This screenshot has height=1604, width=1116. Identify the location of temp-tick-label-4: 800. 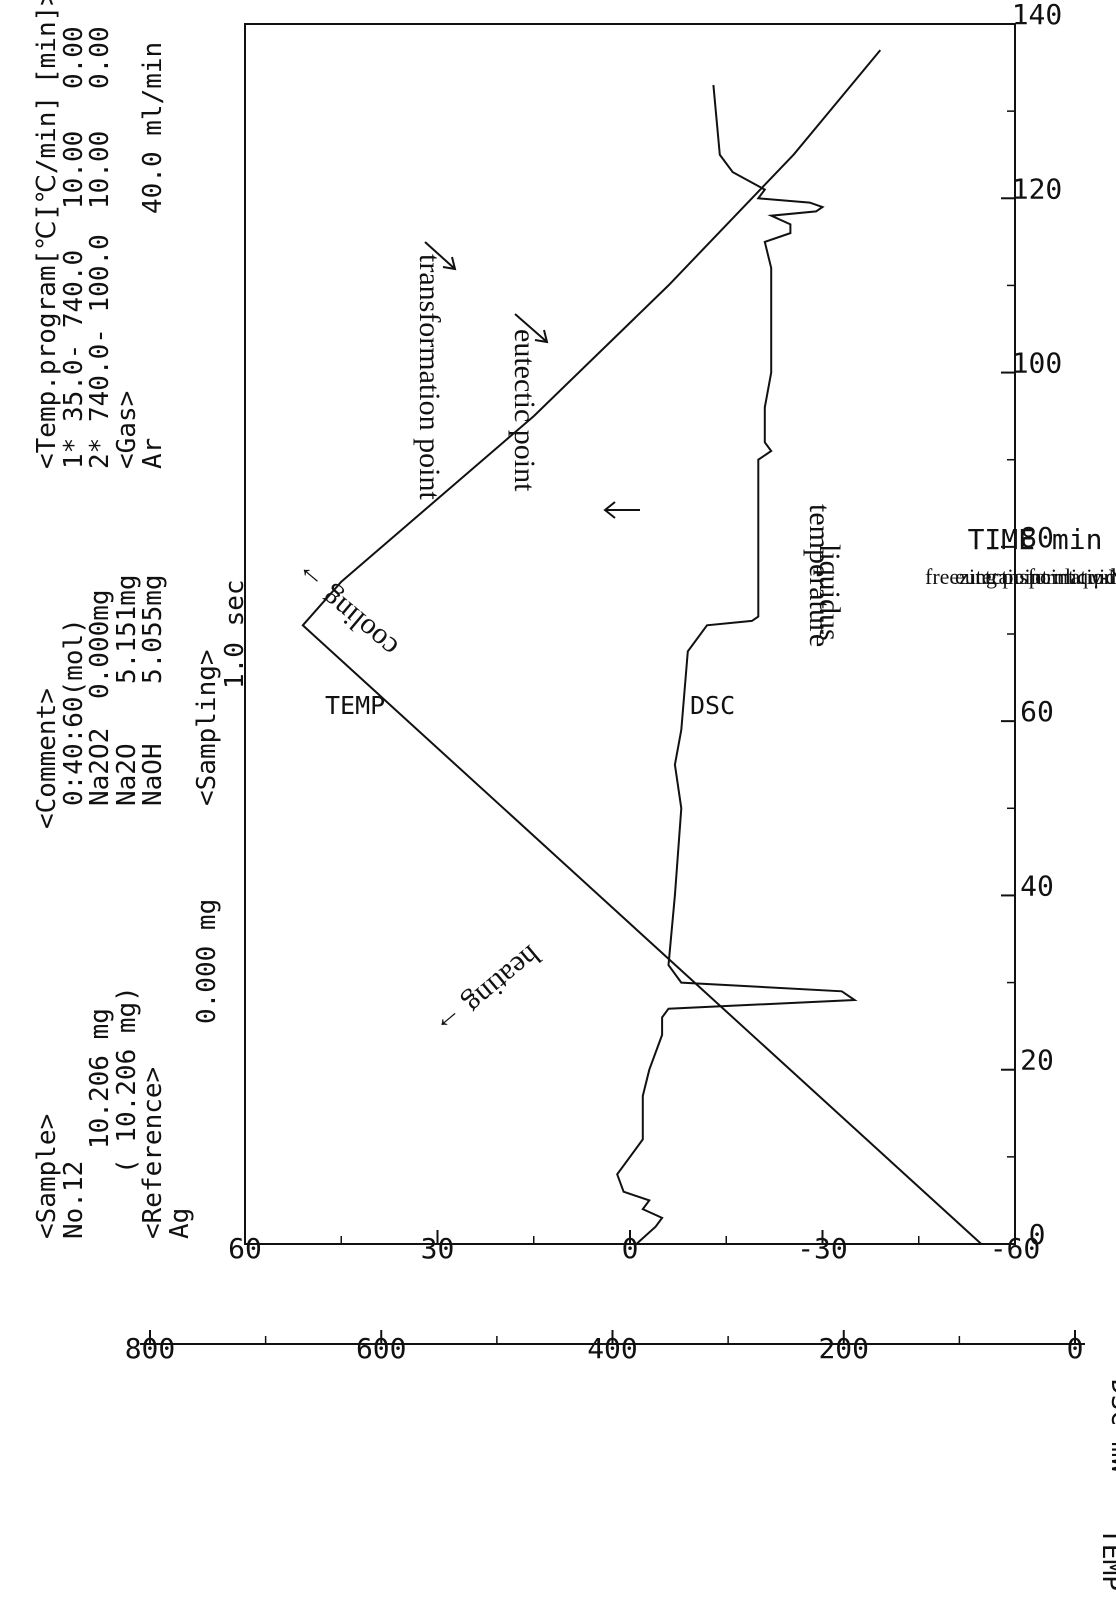
(150, 1348).